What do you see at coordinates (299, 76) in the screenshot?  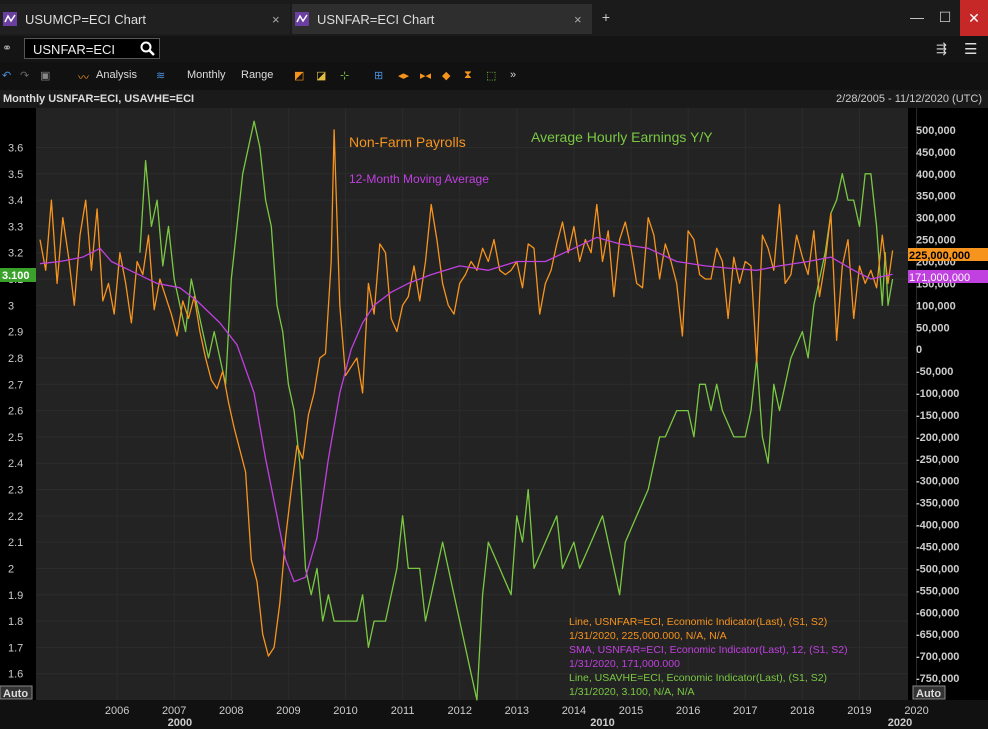 I see `line-chart-icon: ◩` at bounding box center [299, 76].